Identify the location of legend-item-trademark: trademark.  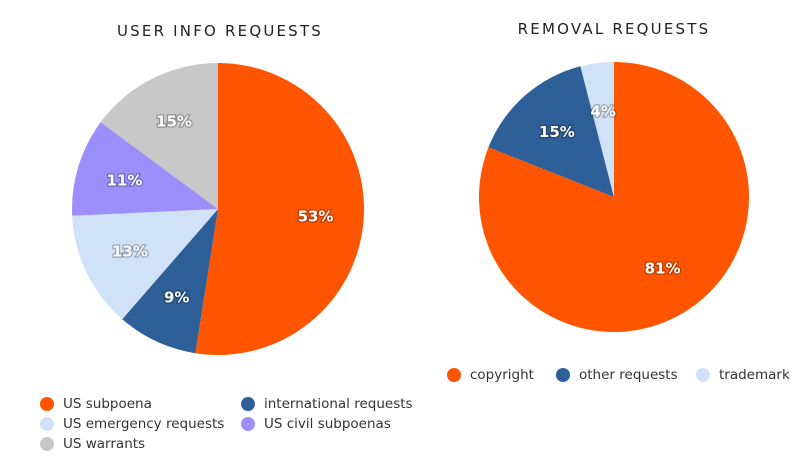
(743, 375).